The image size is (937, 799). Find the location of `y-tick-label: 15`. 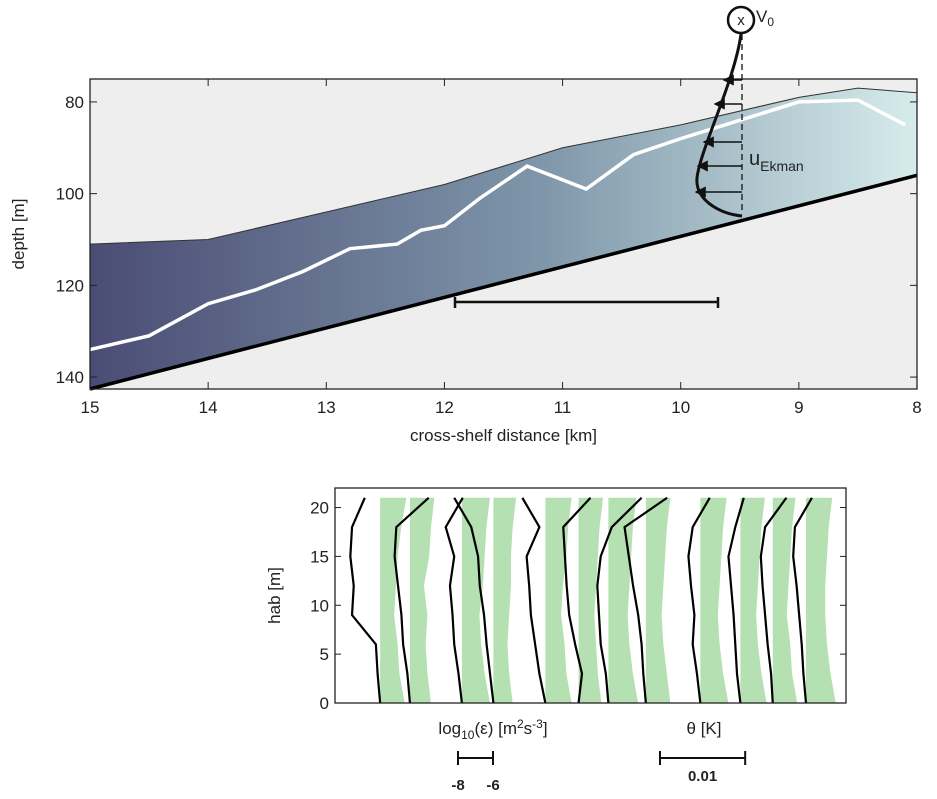

y-tick-label: 15 is located at coordinates (319, 556).